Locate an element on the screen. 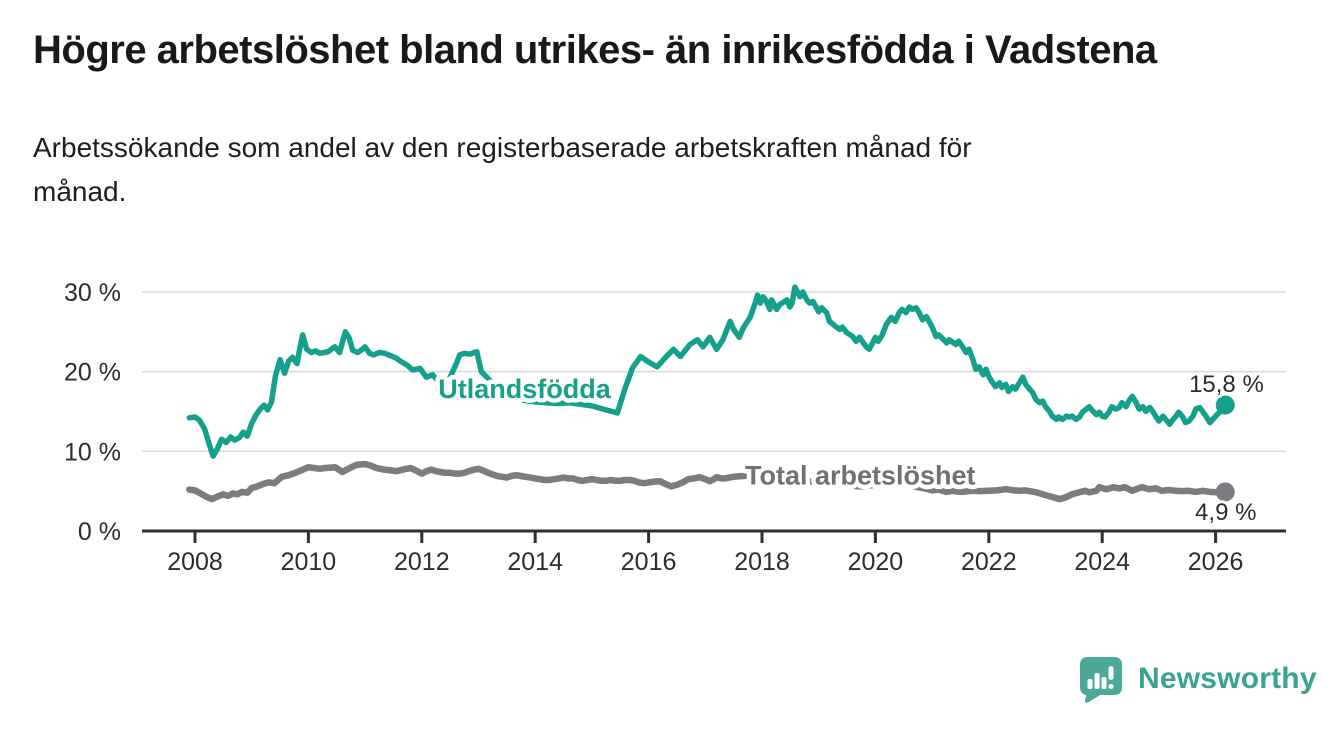 The image size is (1340, 734). end-value-label-total-arbetsl-shet: 4,9 % is located at coordinates (1225, 512).